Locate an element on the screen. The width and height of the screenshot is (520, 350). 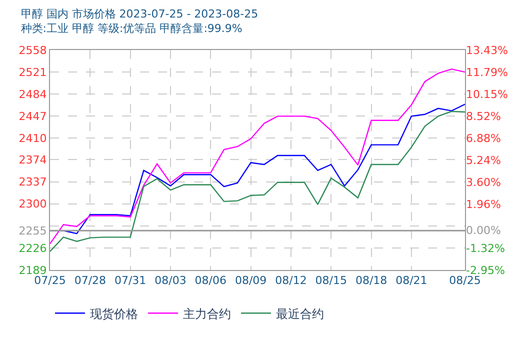
chart-subtitle: 种类:工业 甲醇 等级:优等品 甲醇含量:99.9% is located at coordinates (131, 28).